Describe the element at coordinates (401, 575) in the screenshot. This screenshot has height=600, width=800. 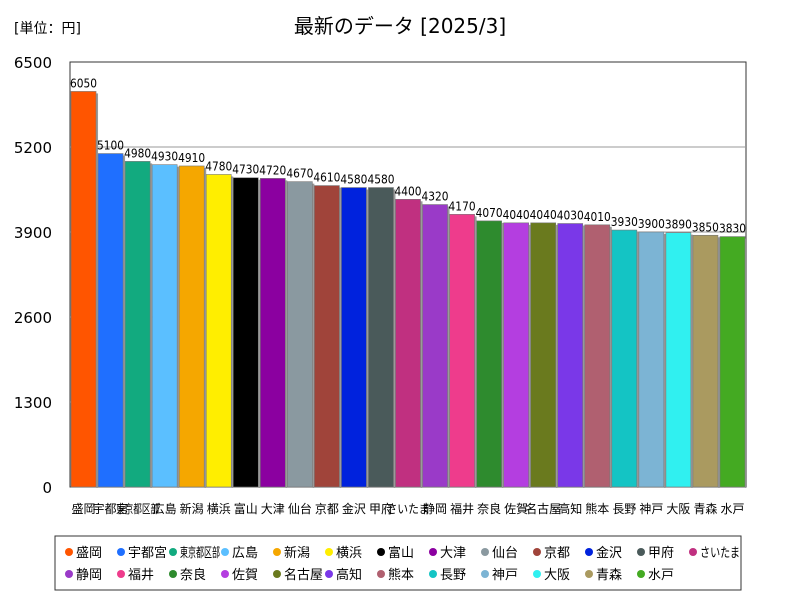
I see `legend-label: 熊本` at that location.